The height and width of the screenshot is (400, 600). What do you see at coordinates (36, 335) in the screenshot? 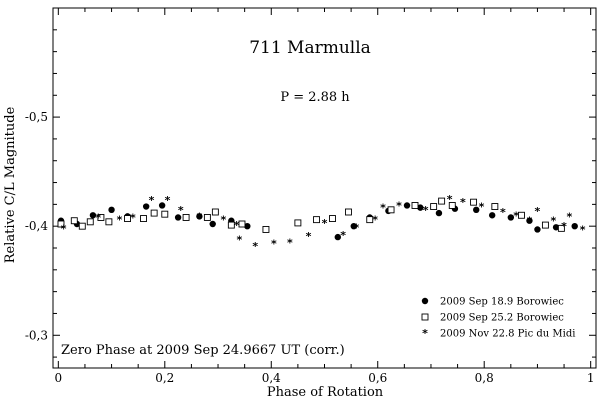
I see `y-tick-label: -0,3` at bounding box center [36, 335].